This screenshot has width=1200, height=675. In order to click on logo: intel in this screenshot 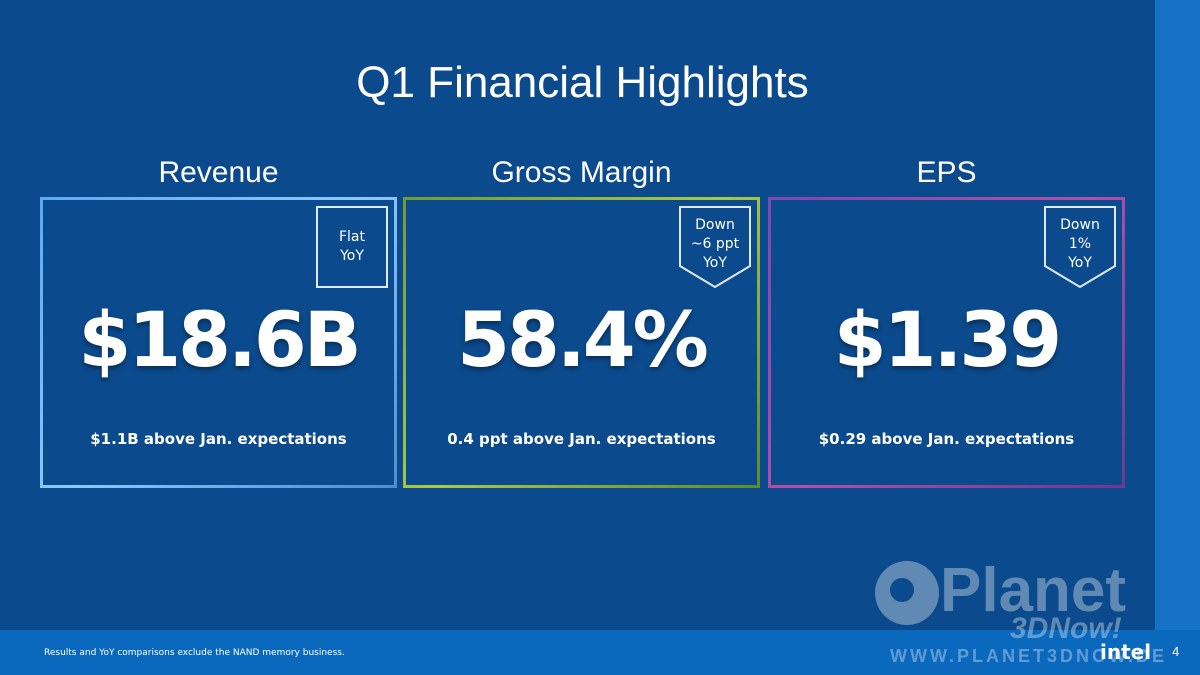, I will do `click(1126, 652)`.